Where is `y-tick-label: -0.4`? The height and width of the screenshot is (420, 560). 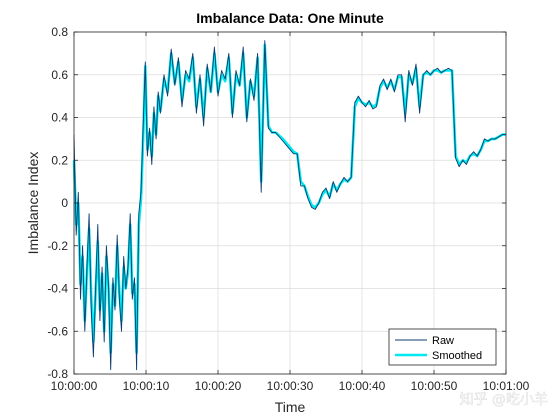 y-tick-label: -0.4 is located at coordinates (57, 289).